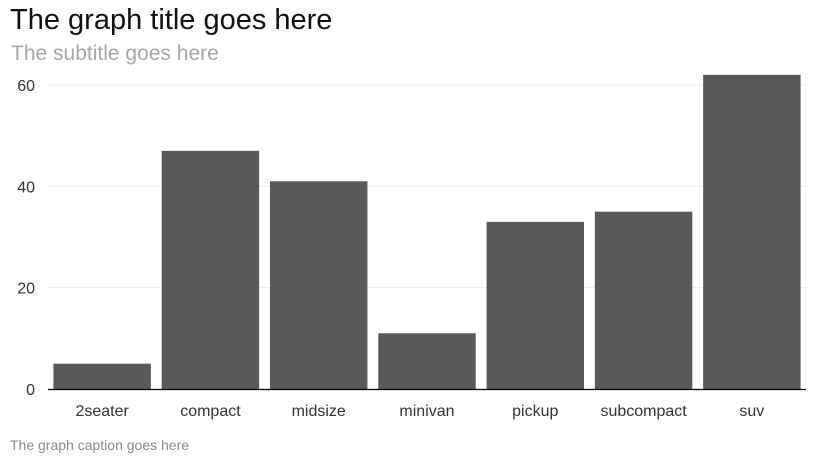 The width and height of the screenshot is (816, 464). Describe the element at coordinates (26, 187) in the screenshot. I see `y-tick-label: 40` at that location.